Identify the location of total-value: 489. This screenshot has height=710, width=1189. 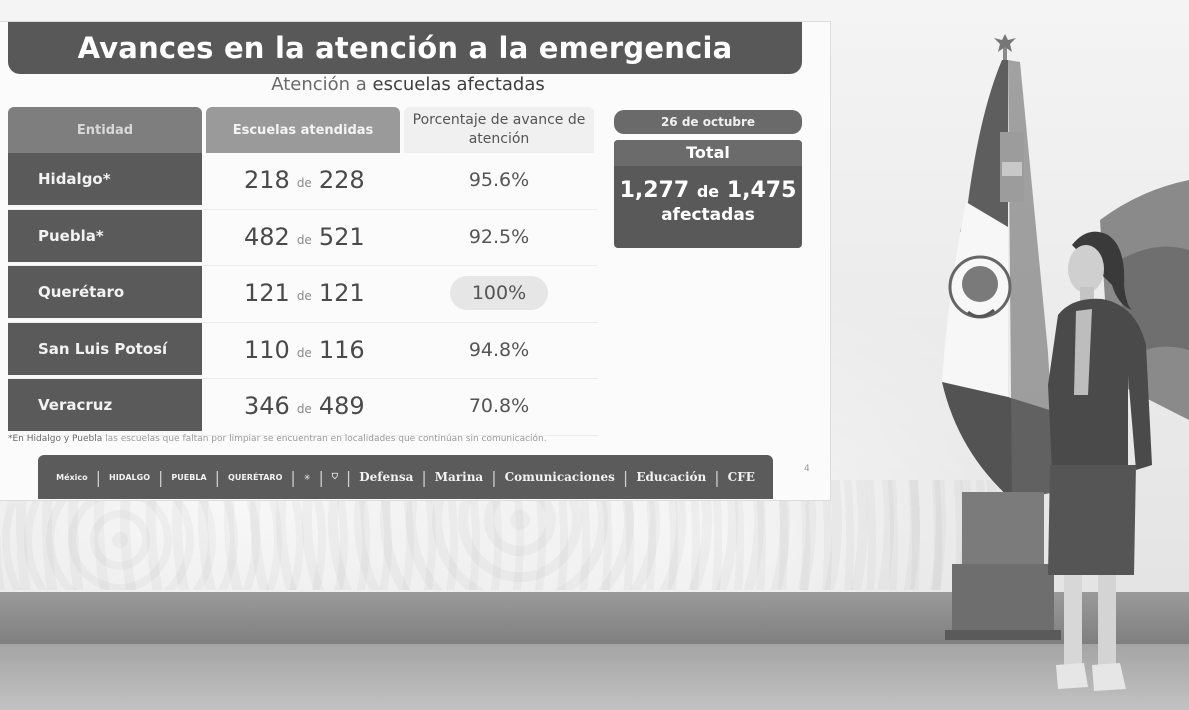
(341, 406).